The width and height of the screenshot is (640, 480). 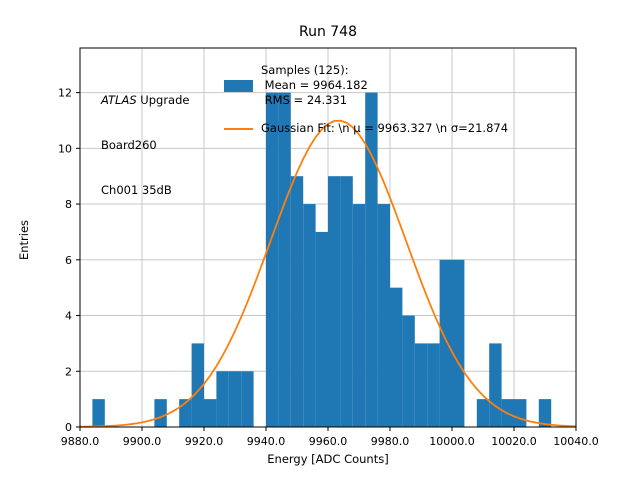 What do you see at coordinates (68, 316) in the screenshot?
I see `y-tick-label: 4` at bounding box center [68, 316].